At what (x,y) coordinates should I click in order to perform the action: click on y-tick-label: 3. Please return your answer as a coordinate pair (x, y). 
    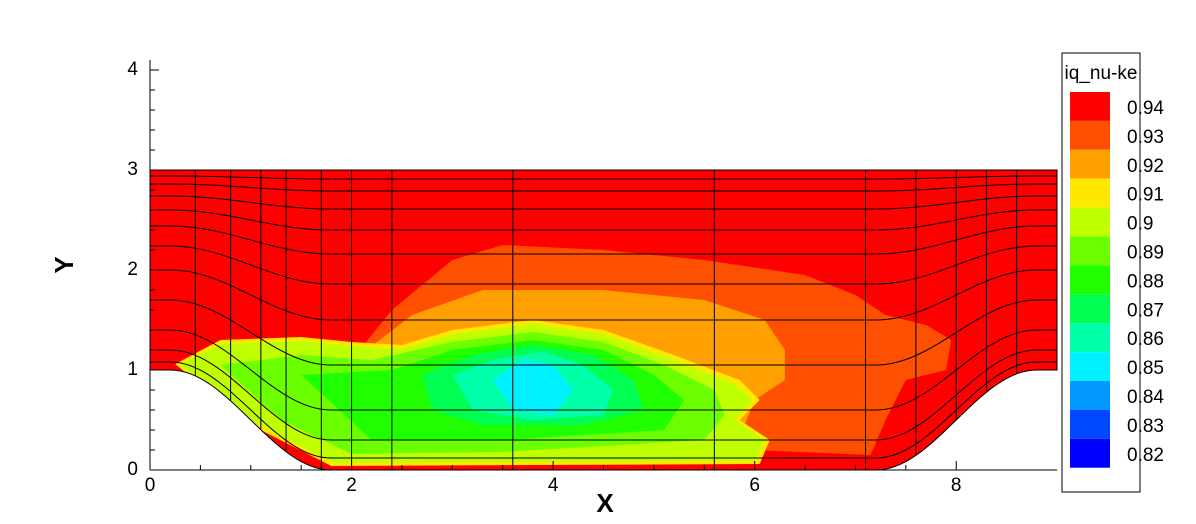
    Looking at the image, I should click on (132, 169).